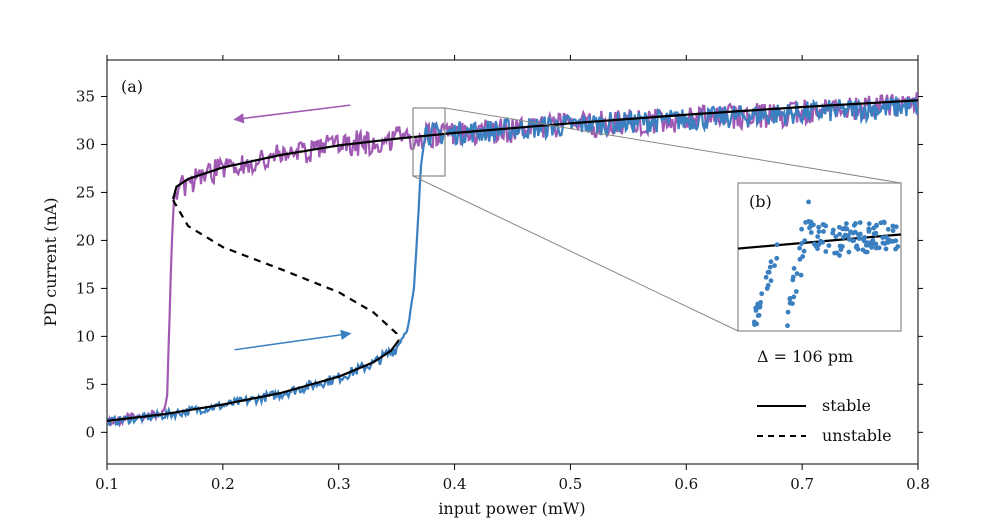  What do you see at coordinates (85, 96) in the screenshot?
I see `y-tick-label: 35` at bounding box center [85, 96].